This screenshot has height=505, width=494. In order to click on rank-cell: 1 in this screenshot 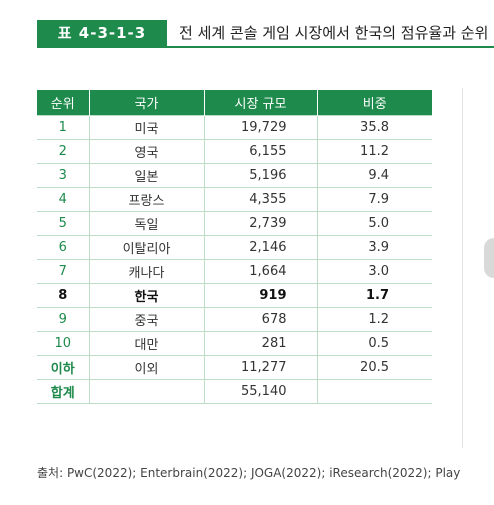, I will do `click(63, 127)`.